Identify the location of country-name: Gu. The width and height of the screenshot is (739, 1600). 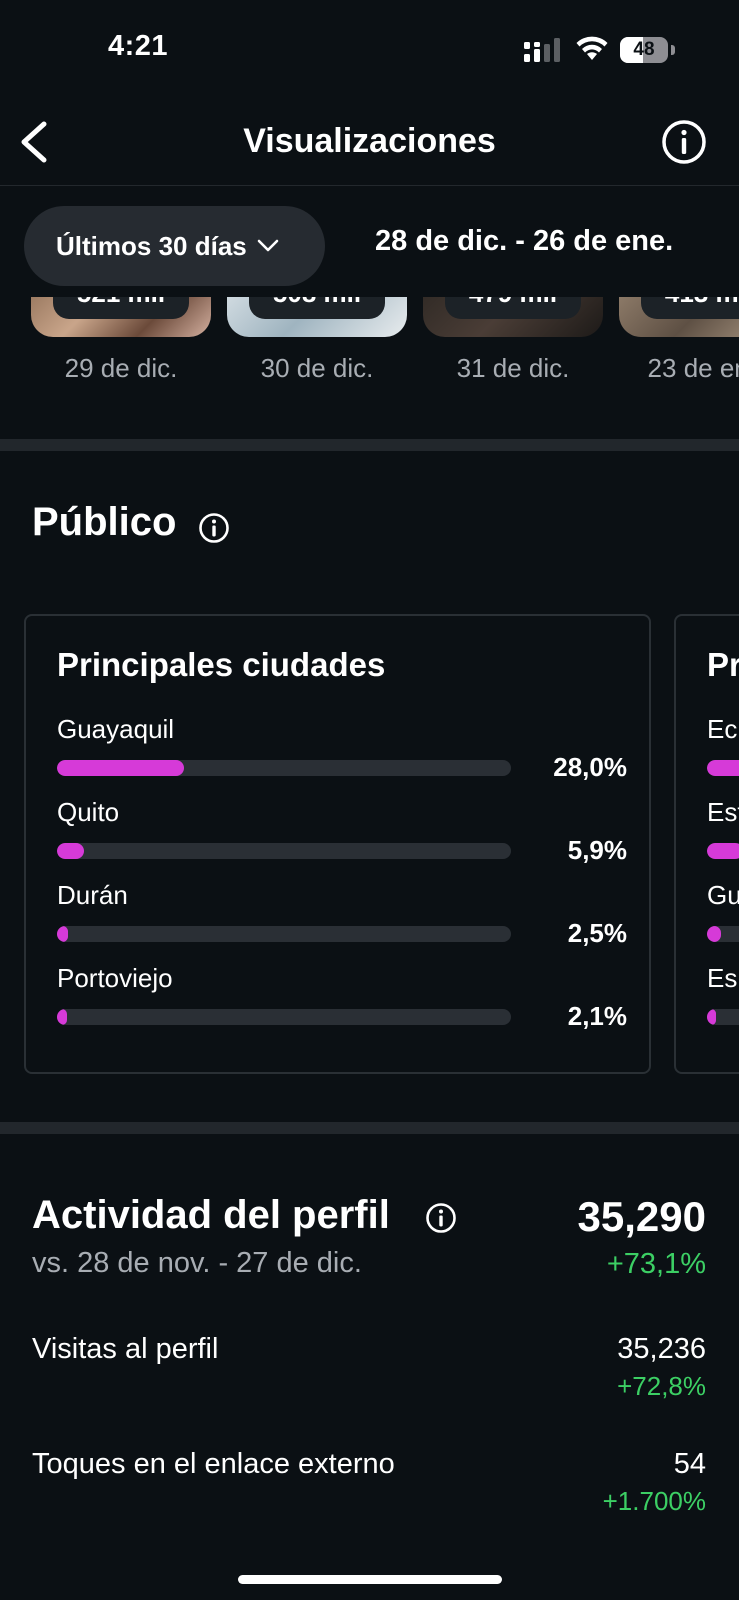
(723, 895).